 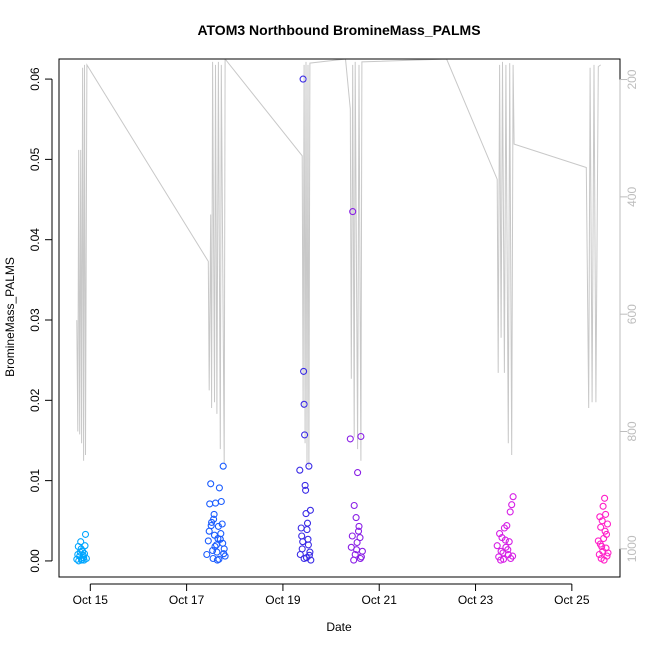 What do you see at coordinates (283, 600) in the screenshot?
I see `x-tick-label: Oct 19` at bounding box center [283, 600].